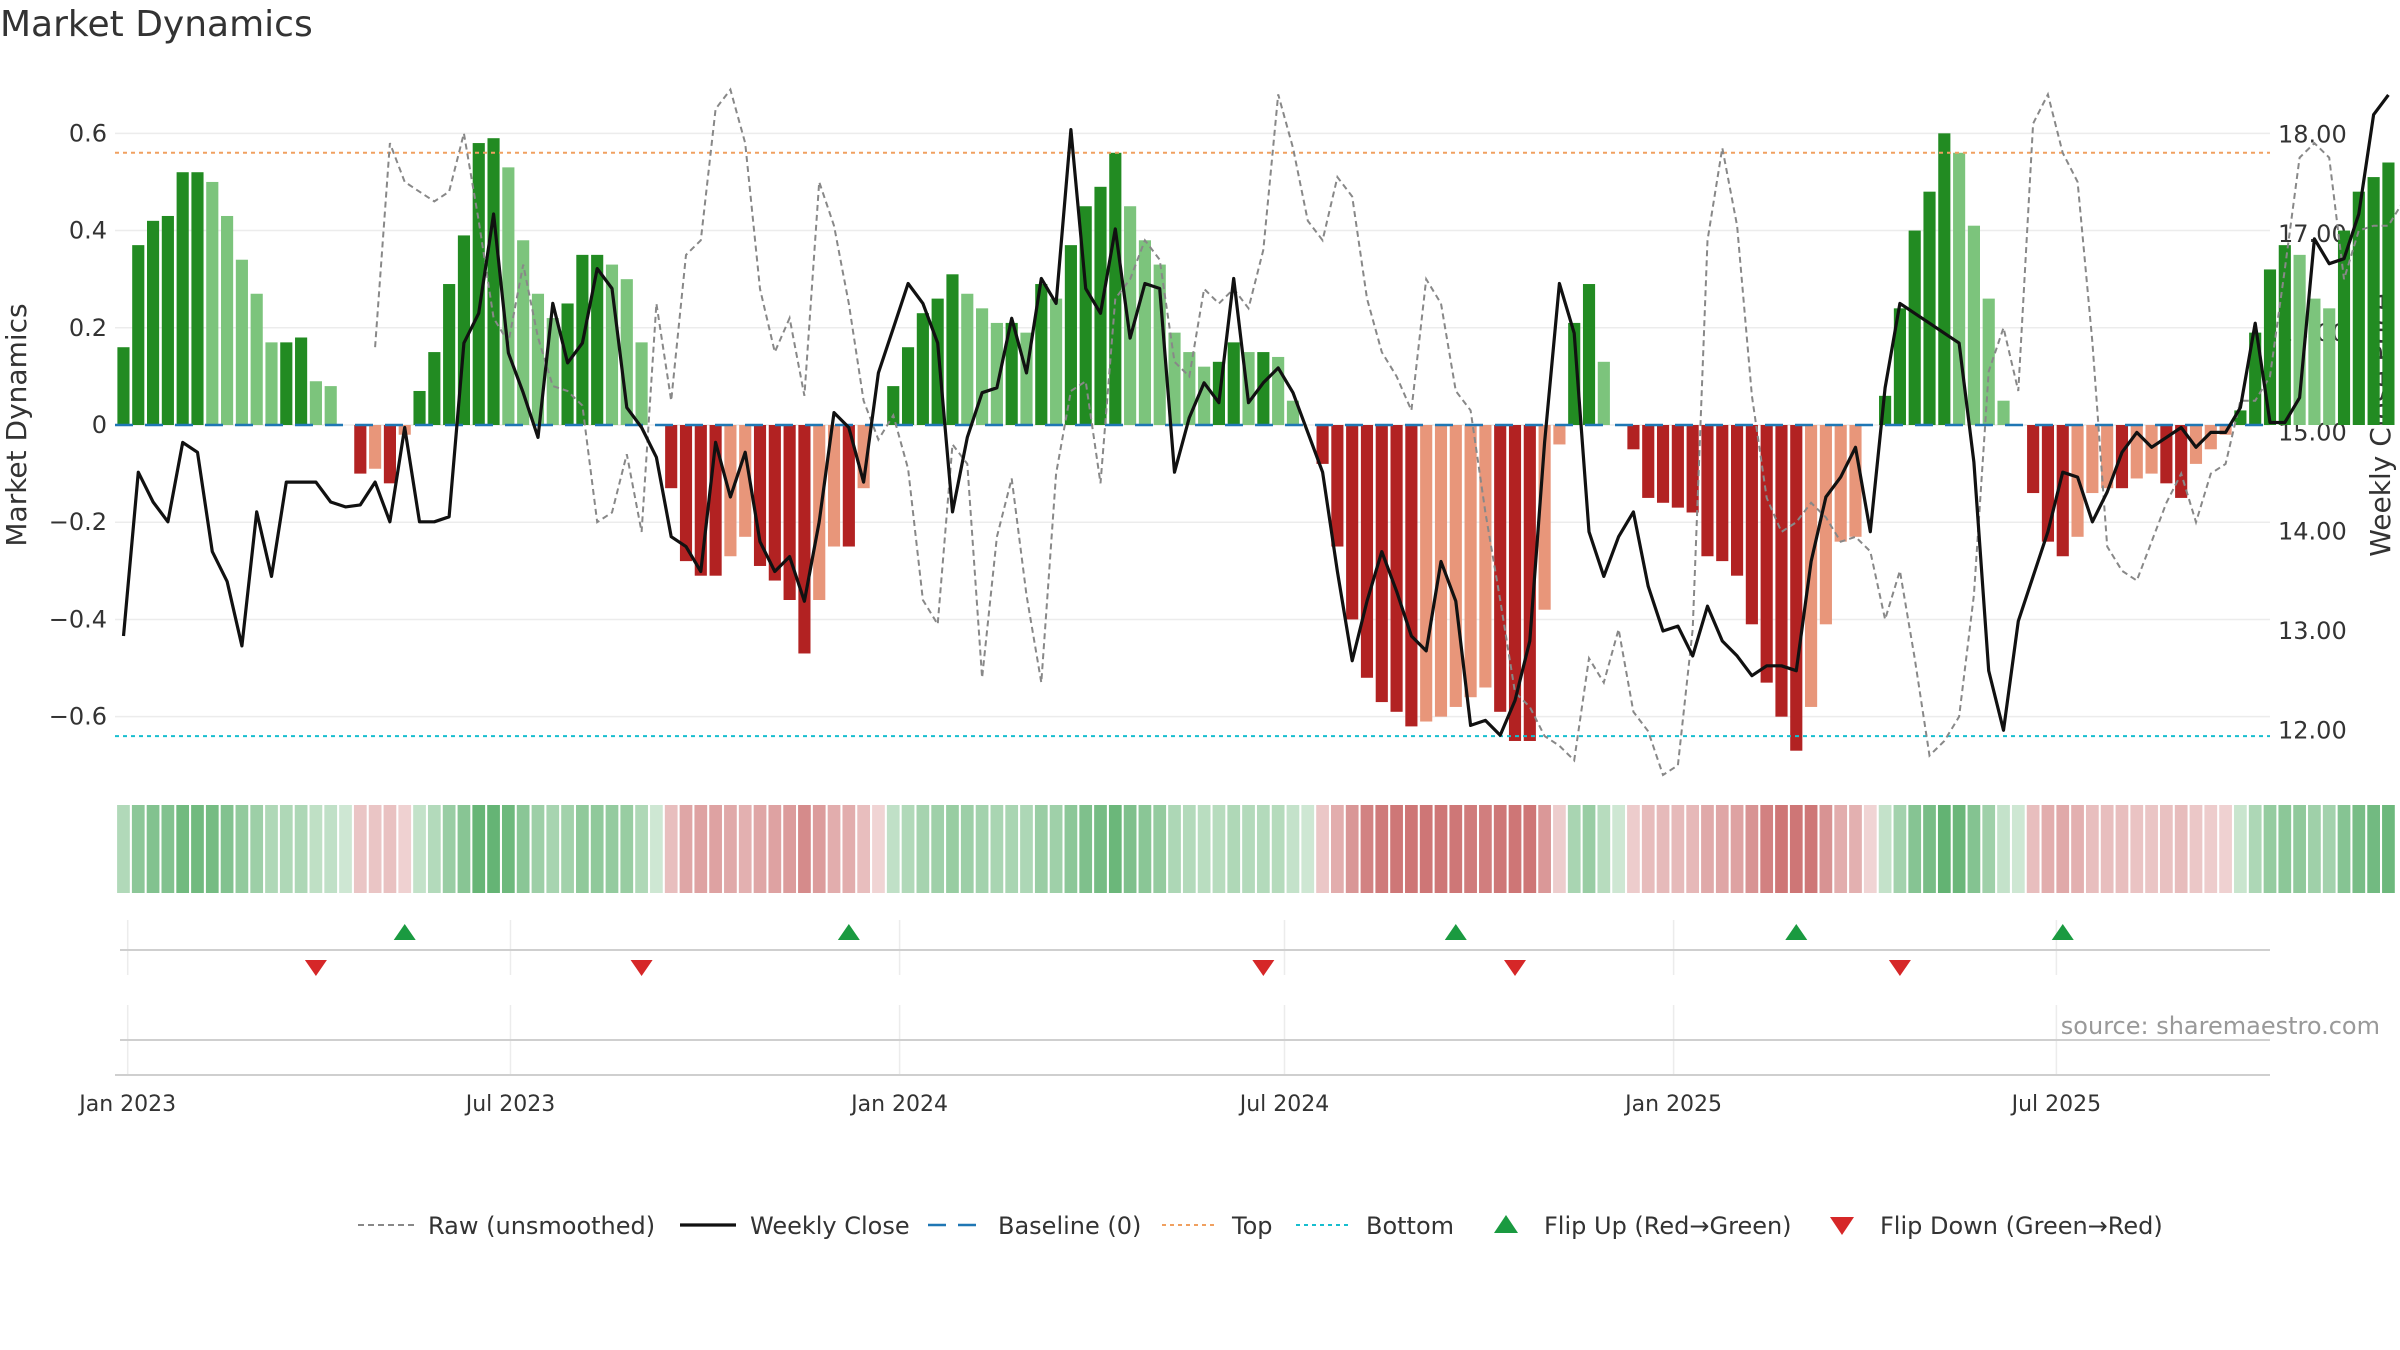 Image resolution: width=2400 pixels, height=1350 pixels. What do you see at coordinates (1668, 1226) in the screenshot?
I see `legend-label: Flip Up (Red→Green)` at bounding box center [1668, 1226].